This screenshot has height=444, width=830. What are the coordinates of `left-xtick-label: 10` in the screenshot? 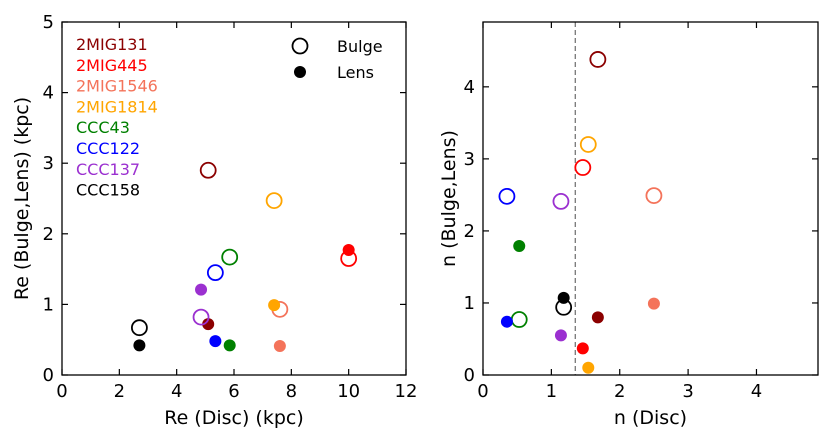 It's located at (348, 391).